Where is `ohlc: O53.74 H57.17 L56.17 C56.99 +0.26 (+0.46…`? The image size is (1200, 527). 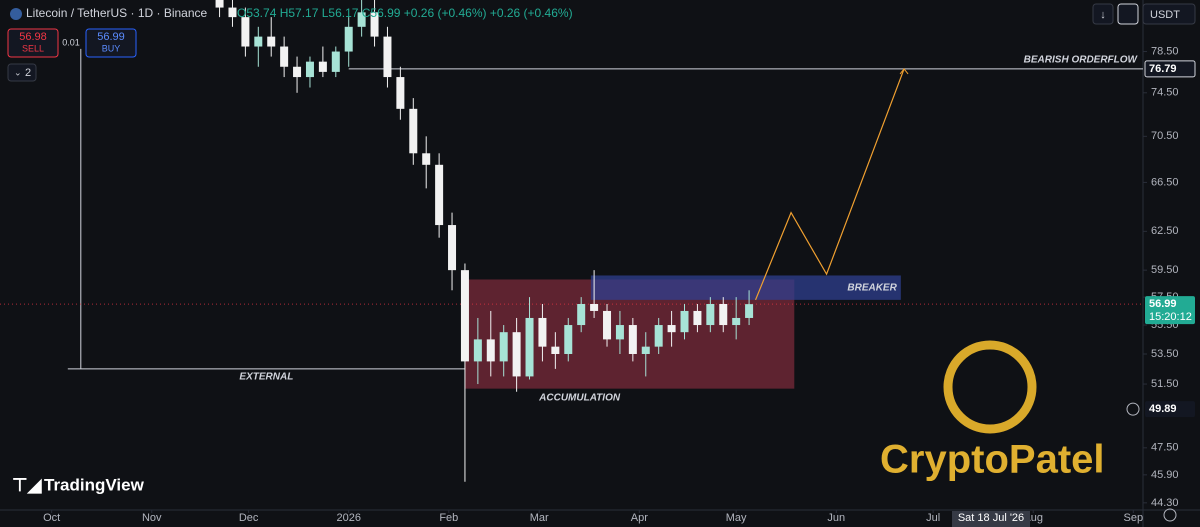 ohlc: O53.74 H57.17 L56.17 C56.99 +0.26 (+0.46… is located at coordinates (405, 13).